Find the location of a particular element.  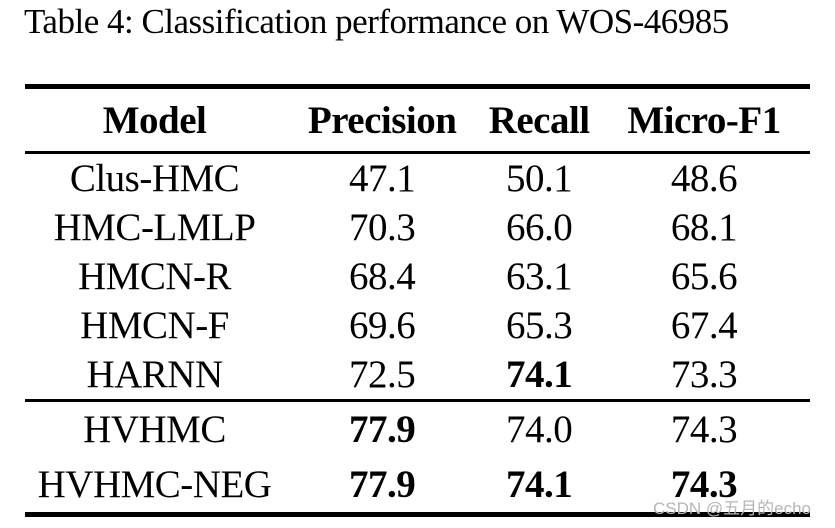

column-header-micro-f1: Micro-F1 is located at coordinates (704, 120).